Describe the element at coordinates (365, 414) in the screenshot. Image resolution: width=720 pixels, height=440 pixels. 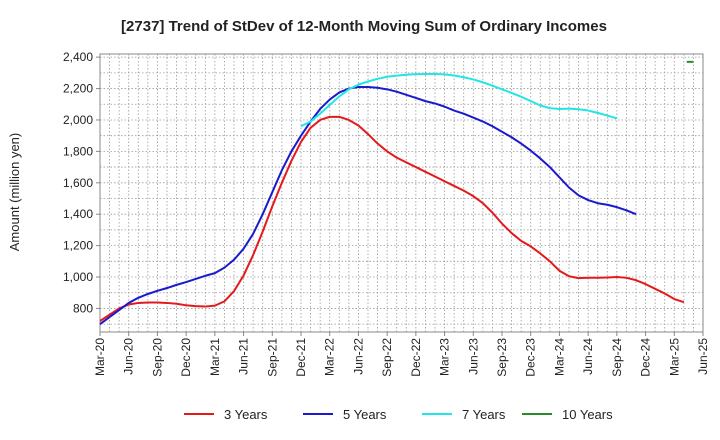
I see `legend-label-5-years: 5 Years` at that location.